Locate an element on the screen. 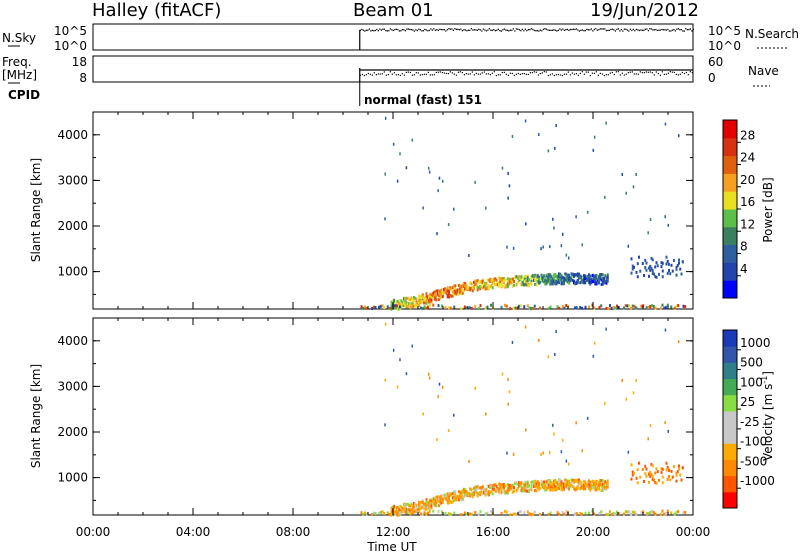  cpid-label: CPID is located at coordinates (24, 95).